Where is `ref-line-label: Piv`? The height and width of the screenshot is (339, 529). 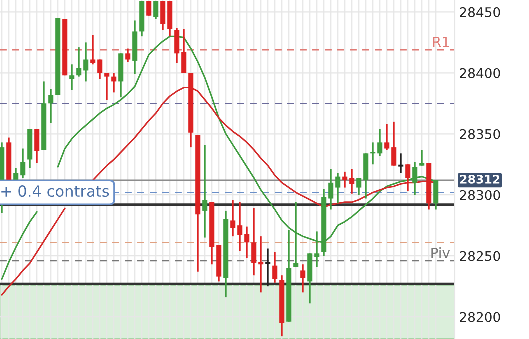
ref-line-label: Piv is located at coordinates (441, 253).